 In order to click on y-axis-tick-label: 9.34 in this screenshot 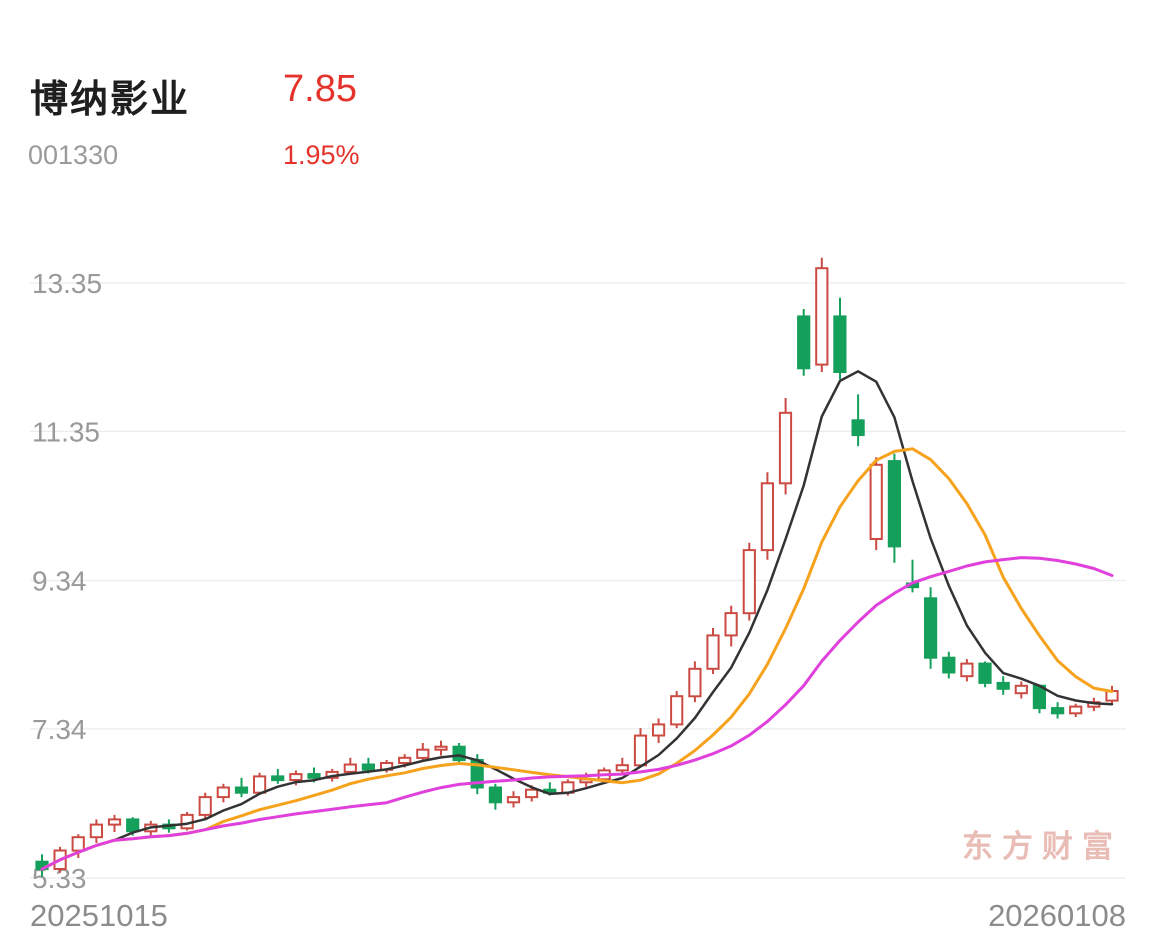, I will do `click(59, 581)`.